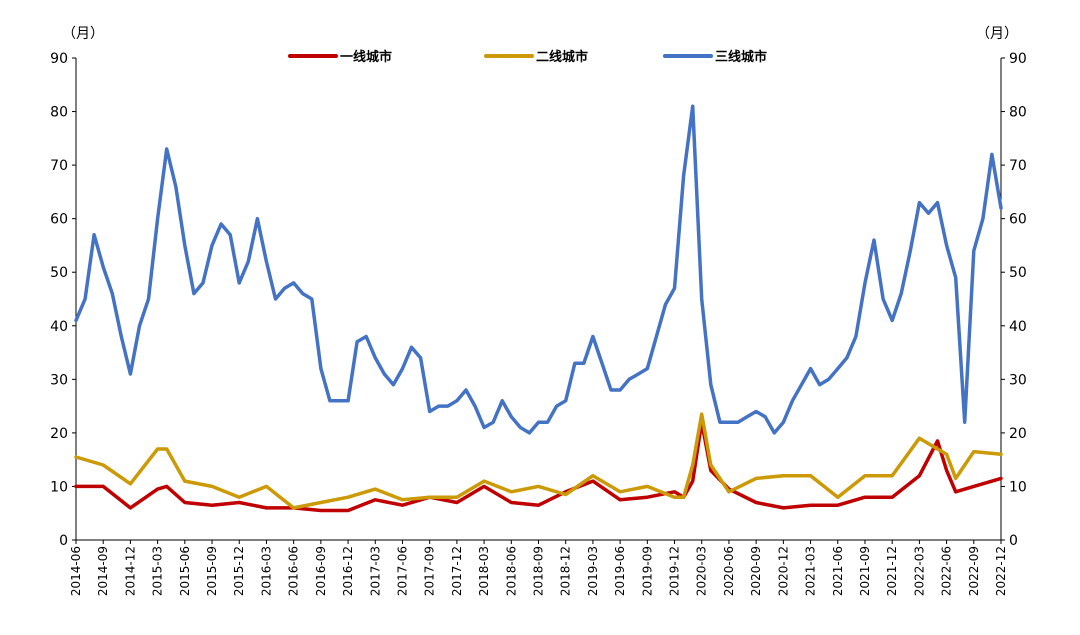 This screenshot has height=635, width=1080. Describe the element at coordinates (103, 571) in the screenshot. I see `x-tick-label: 2014-09` at that location.